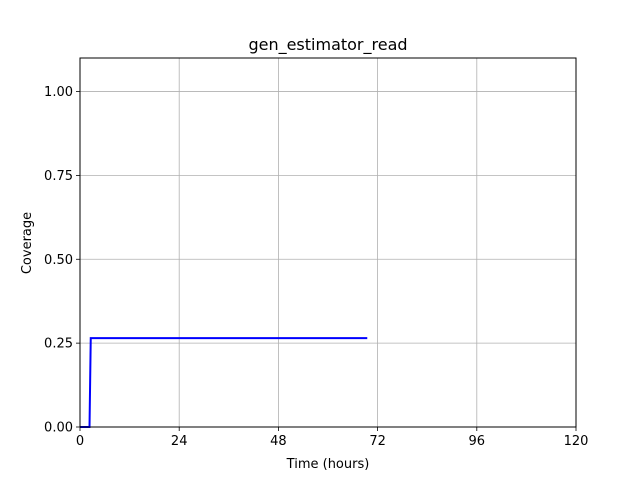 This screenshot has height=480, width=640. What do you see at coordinates (27, 243) in the screenshot?
I see `y-axis-label: Coverage` at bounding box center [27, 243].